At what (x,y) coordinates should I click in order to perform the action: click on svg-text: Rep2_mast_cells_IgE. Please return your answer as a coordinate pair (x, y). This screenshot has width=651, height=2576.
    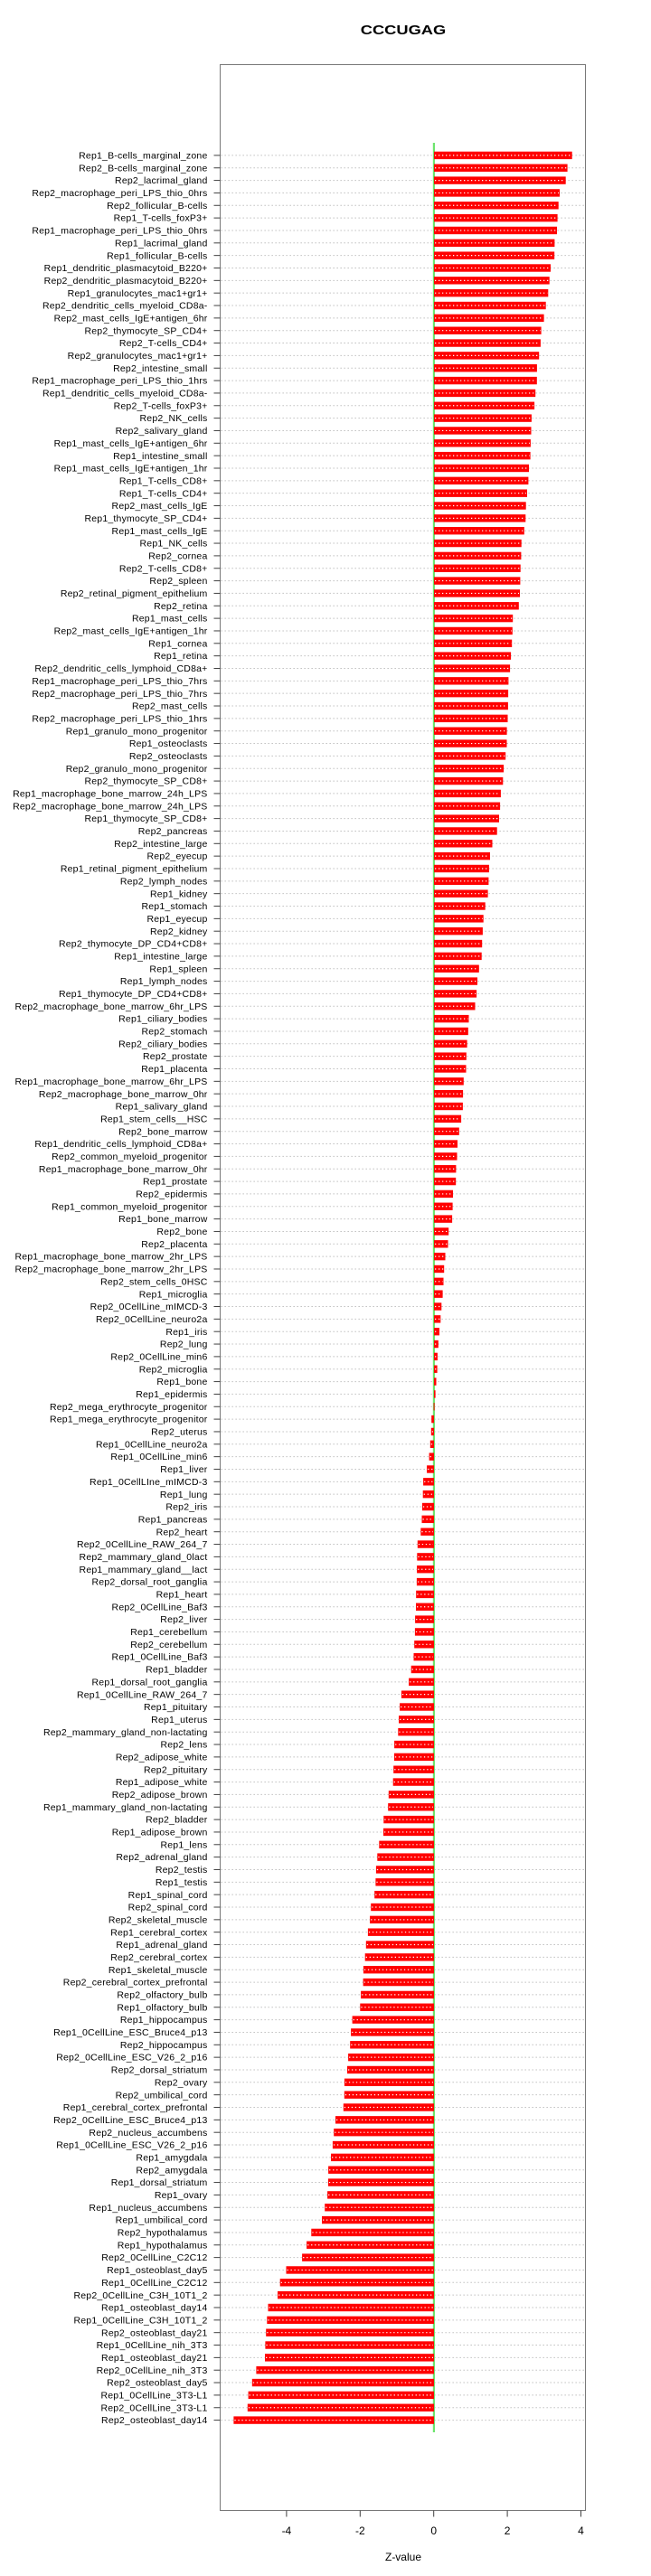
    Looking at the image, I should click on (160, 507).